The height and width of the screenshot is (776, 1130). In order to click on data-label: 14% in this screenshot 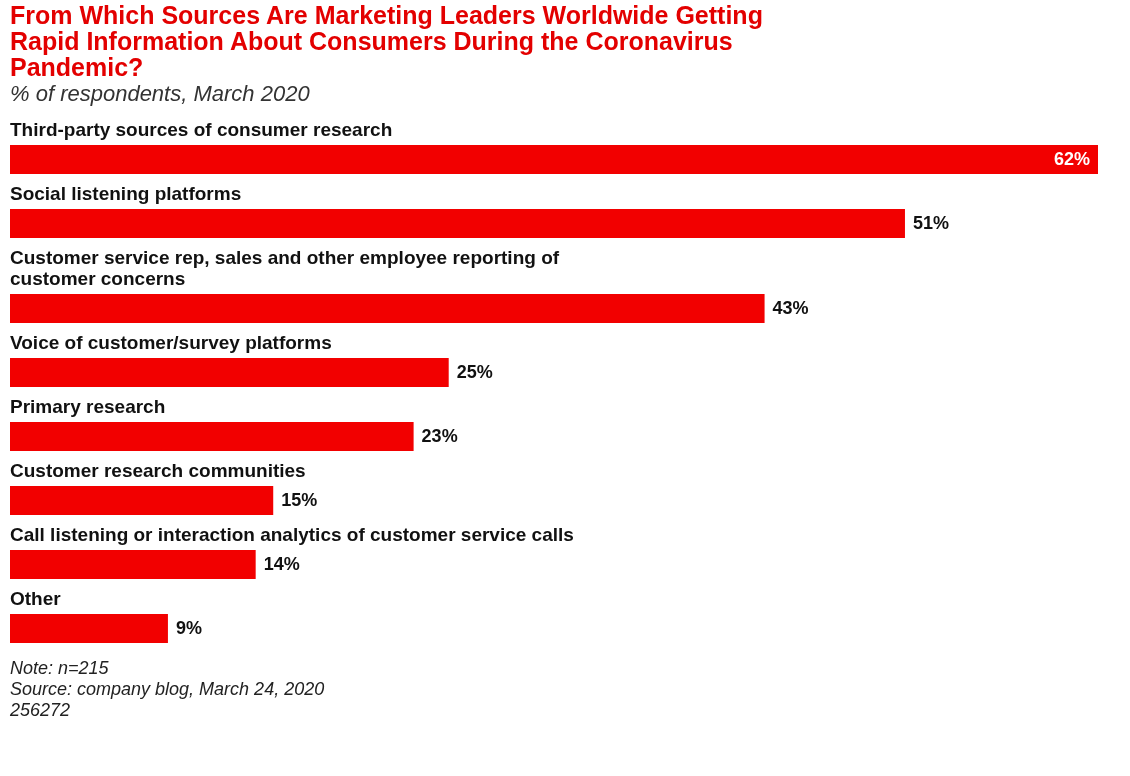, I will do `click(281, 563)`.